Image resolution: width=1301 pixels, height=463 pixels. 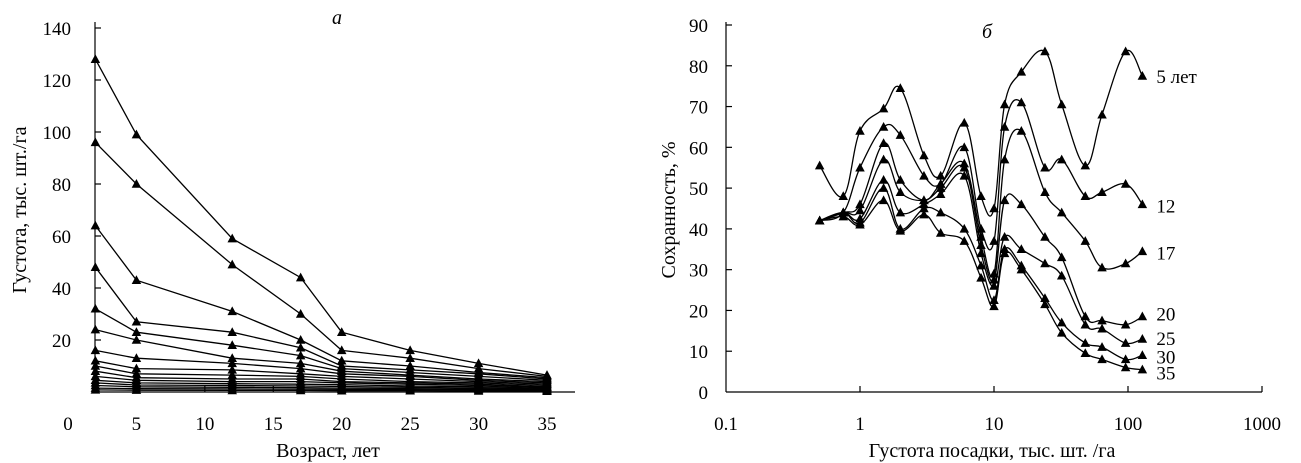 I want to click on chart-b-series-label: 35, so click(x=1165, y=374).